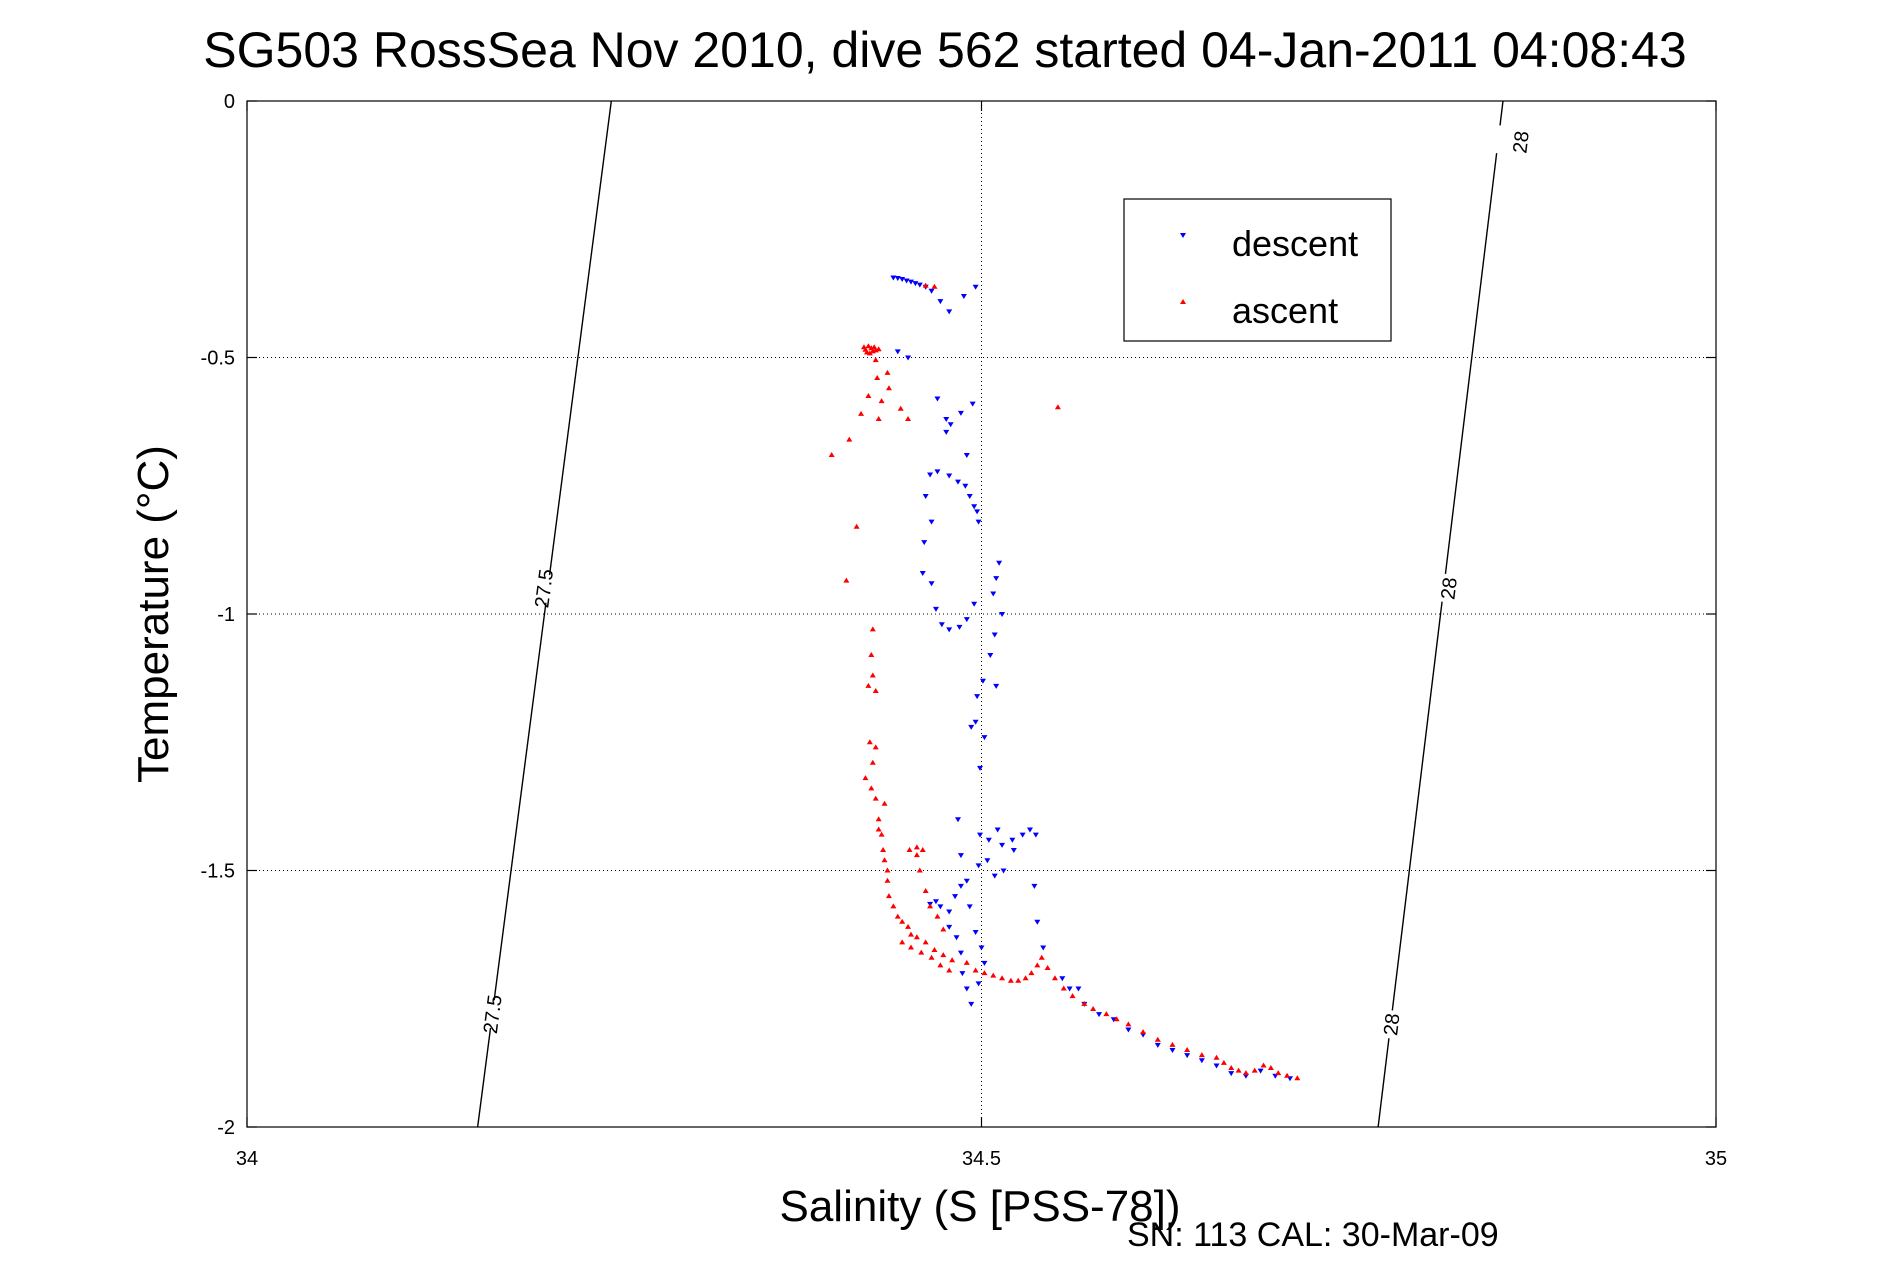 The height and width of the screenshot is (1262, 1891). What do you see at coordinates (1295, 243) in the screenshot?
I see `legend-descent-label: descent` at bounding box center [1295, 243].